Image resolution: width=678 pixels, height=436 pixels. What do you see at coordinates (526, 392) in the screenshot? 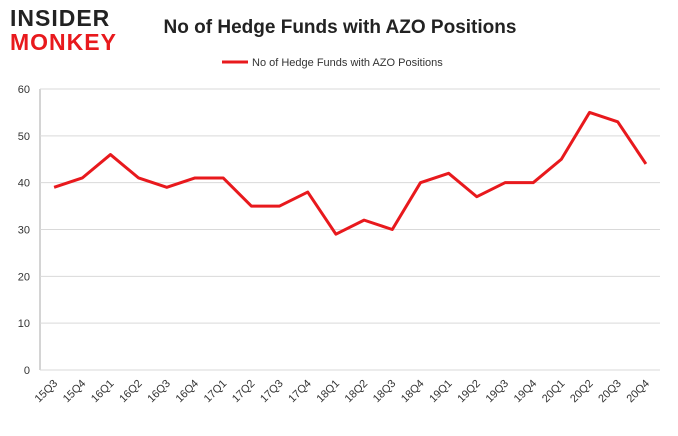
I see `x-tick-label: 19Q4` at bounding box center [526, 392].